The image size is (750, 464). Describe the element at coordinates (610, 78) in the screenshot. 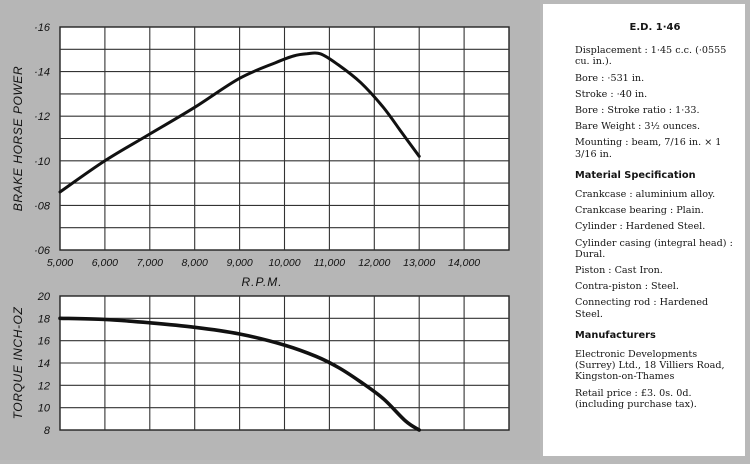

I see `bore-text: Bore : ·531 in.` at that location.